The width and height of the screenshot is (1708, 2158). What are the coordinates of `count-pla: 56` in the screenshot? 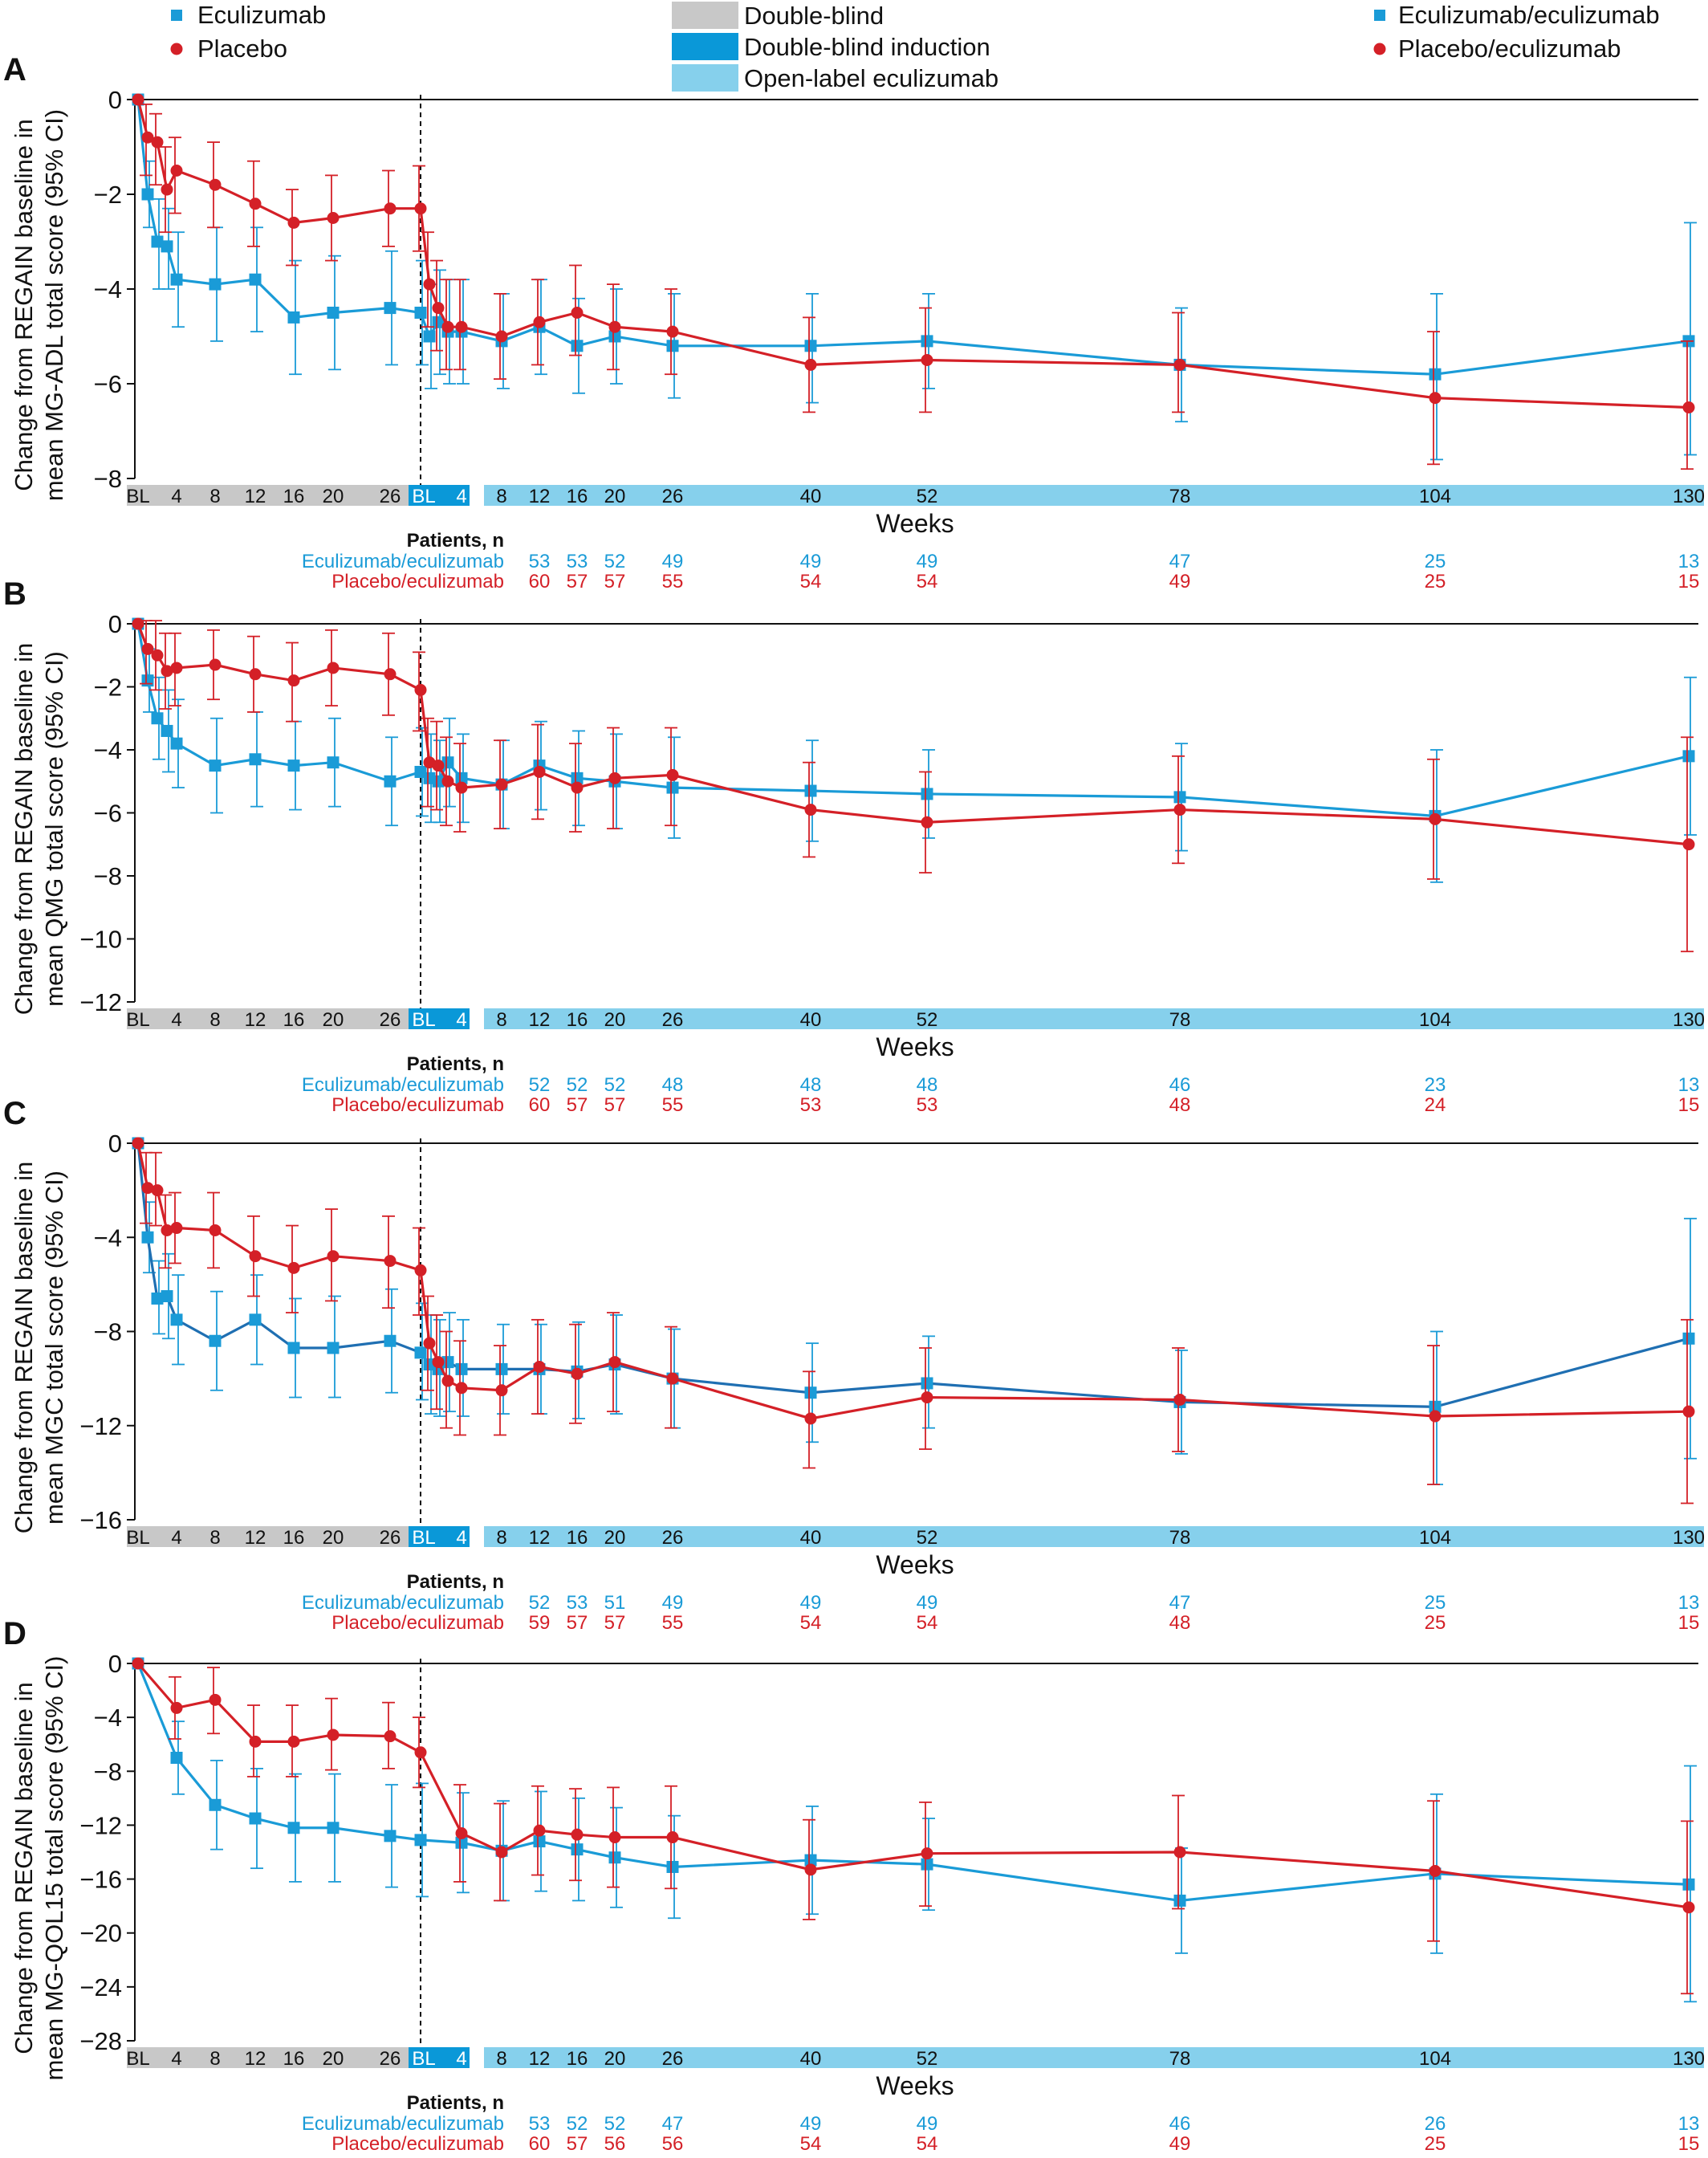 It's located at (615, 2144).